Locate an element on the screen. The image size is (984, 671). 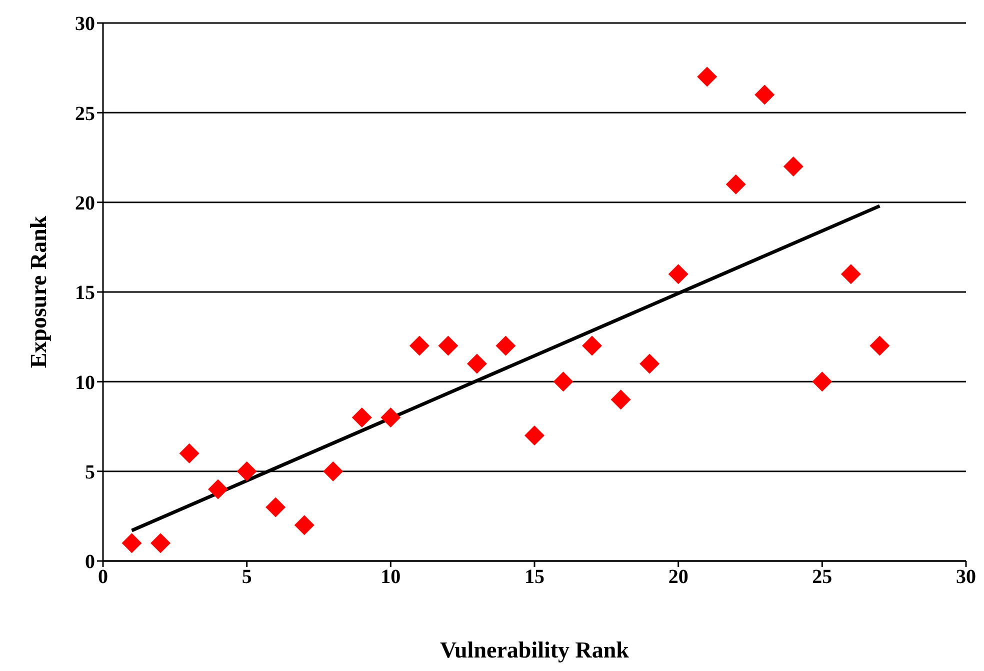
y-tick-label: 5 is located at coordinates (90, 472).